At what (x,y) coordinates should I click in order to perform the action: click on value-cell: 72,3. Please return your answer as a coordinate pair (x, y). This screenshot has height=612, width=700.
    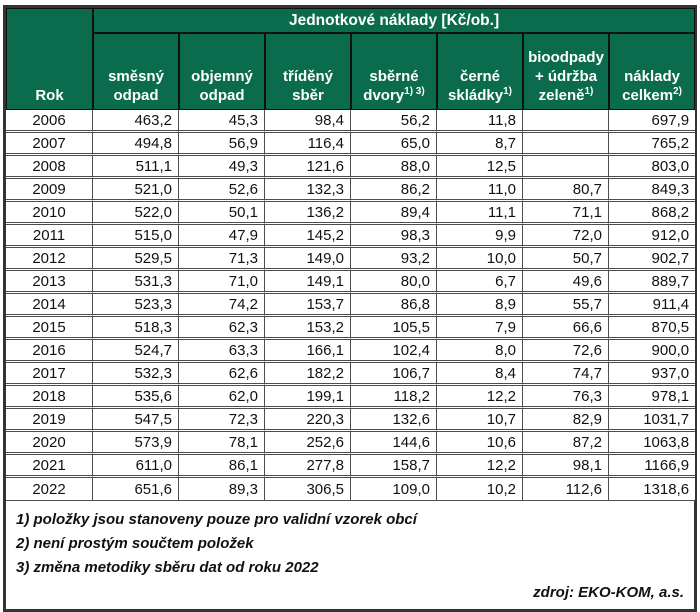
    Looking at the image, I should click on (222, 420).